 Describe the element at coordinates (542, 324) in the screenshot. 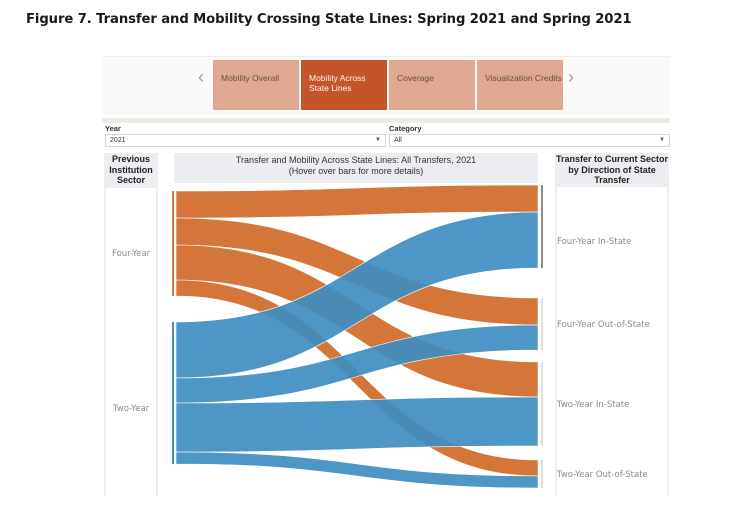

I see `target-node-four-year-out-of-state` at that location.